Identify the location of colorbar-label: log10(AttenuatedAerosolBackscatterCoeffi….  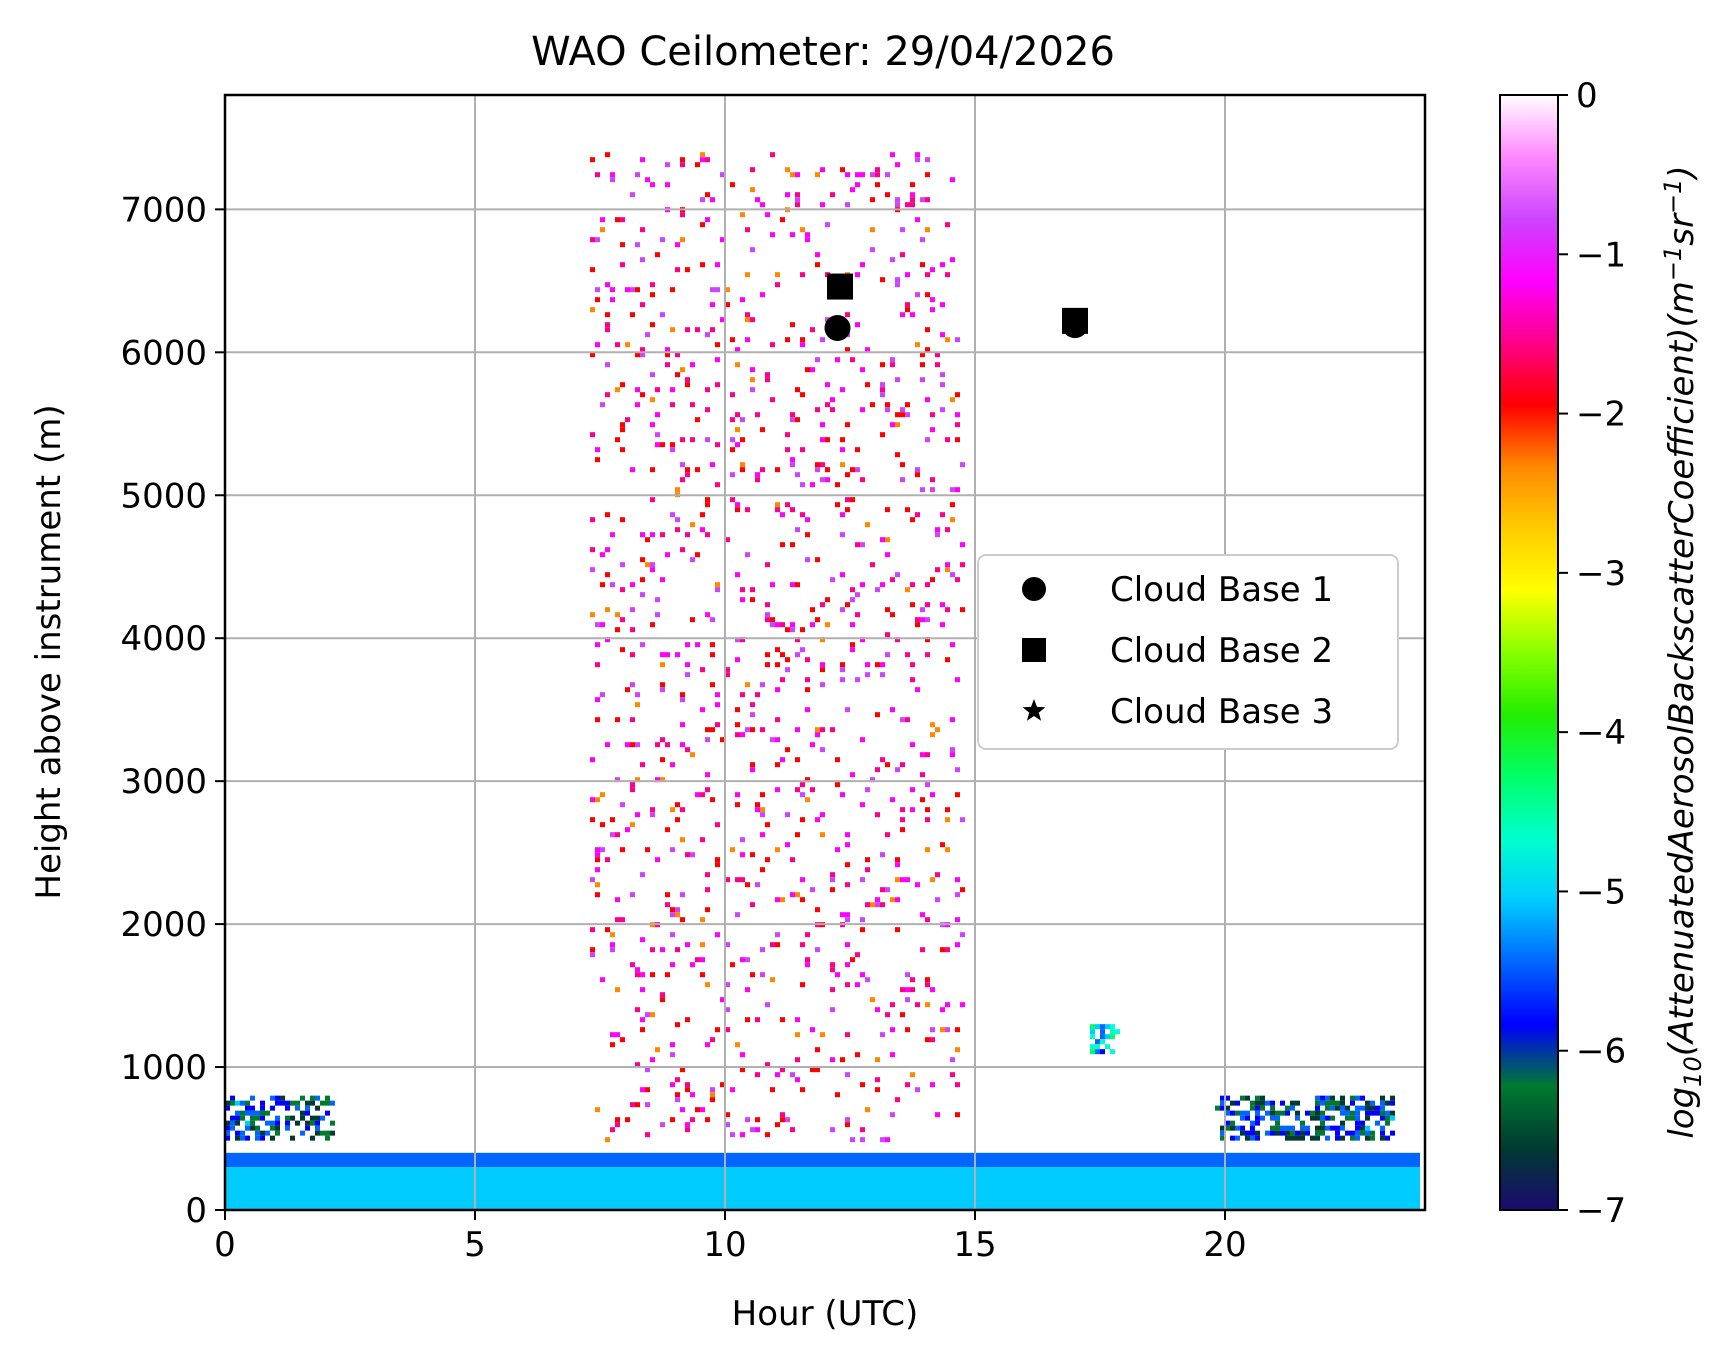
(1683, 651).